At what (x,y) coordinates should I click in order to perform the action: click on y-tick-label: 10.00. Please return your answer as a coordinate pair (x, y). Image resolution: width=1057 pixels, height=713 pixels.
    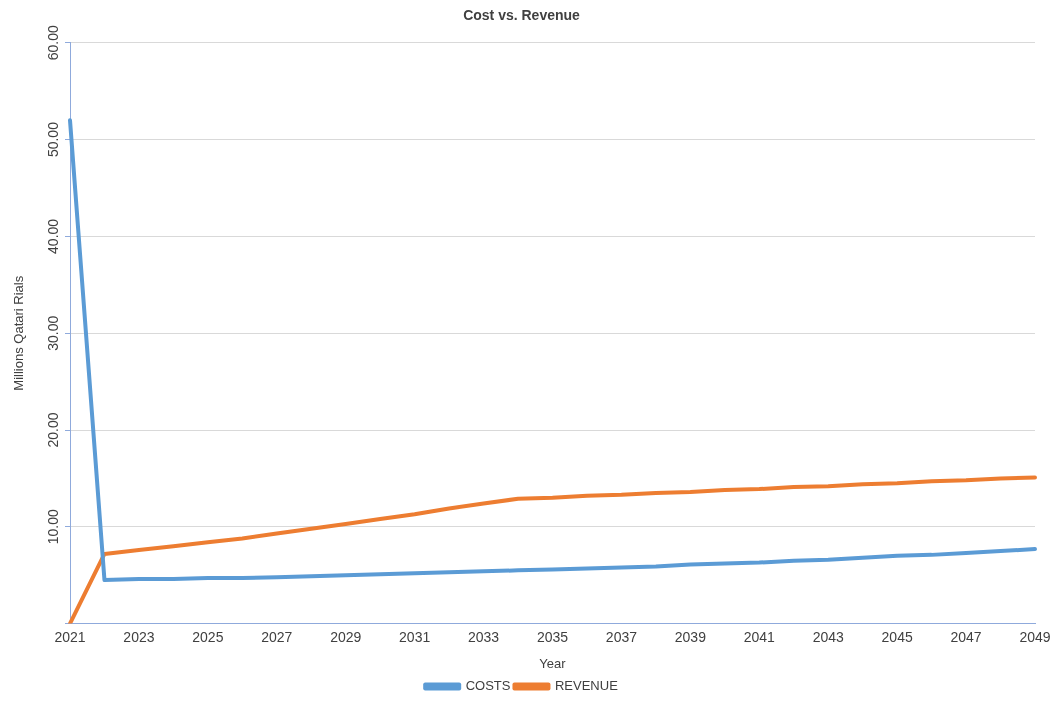
    Looking at the image, I should click on (52, 527).